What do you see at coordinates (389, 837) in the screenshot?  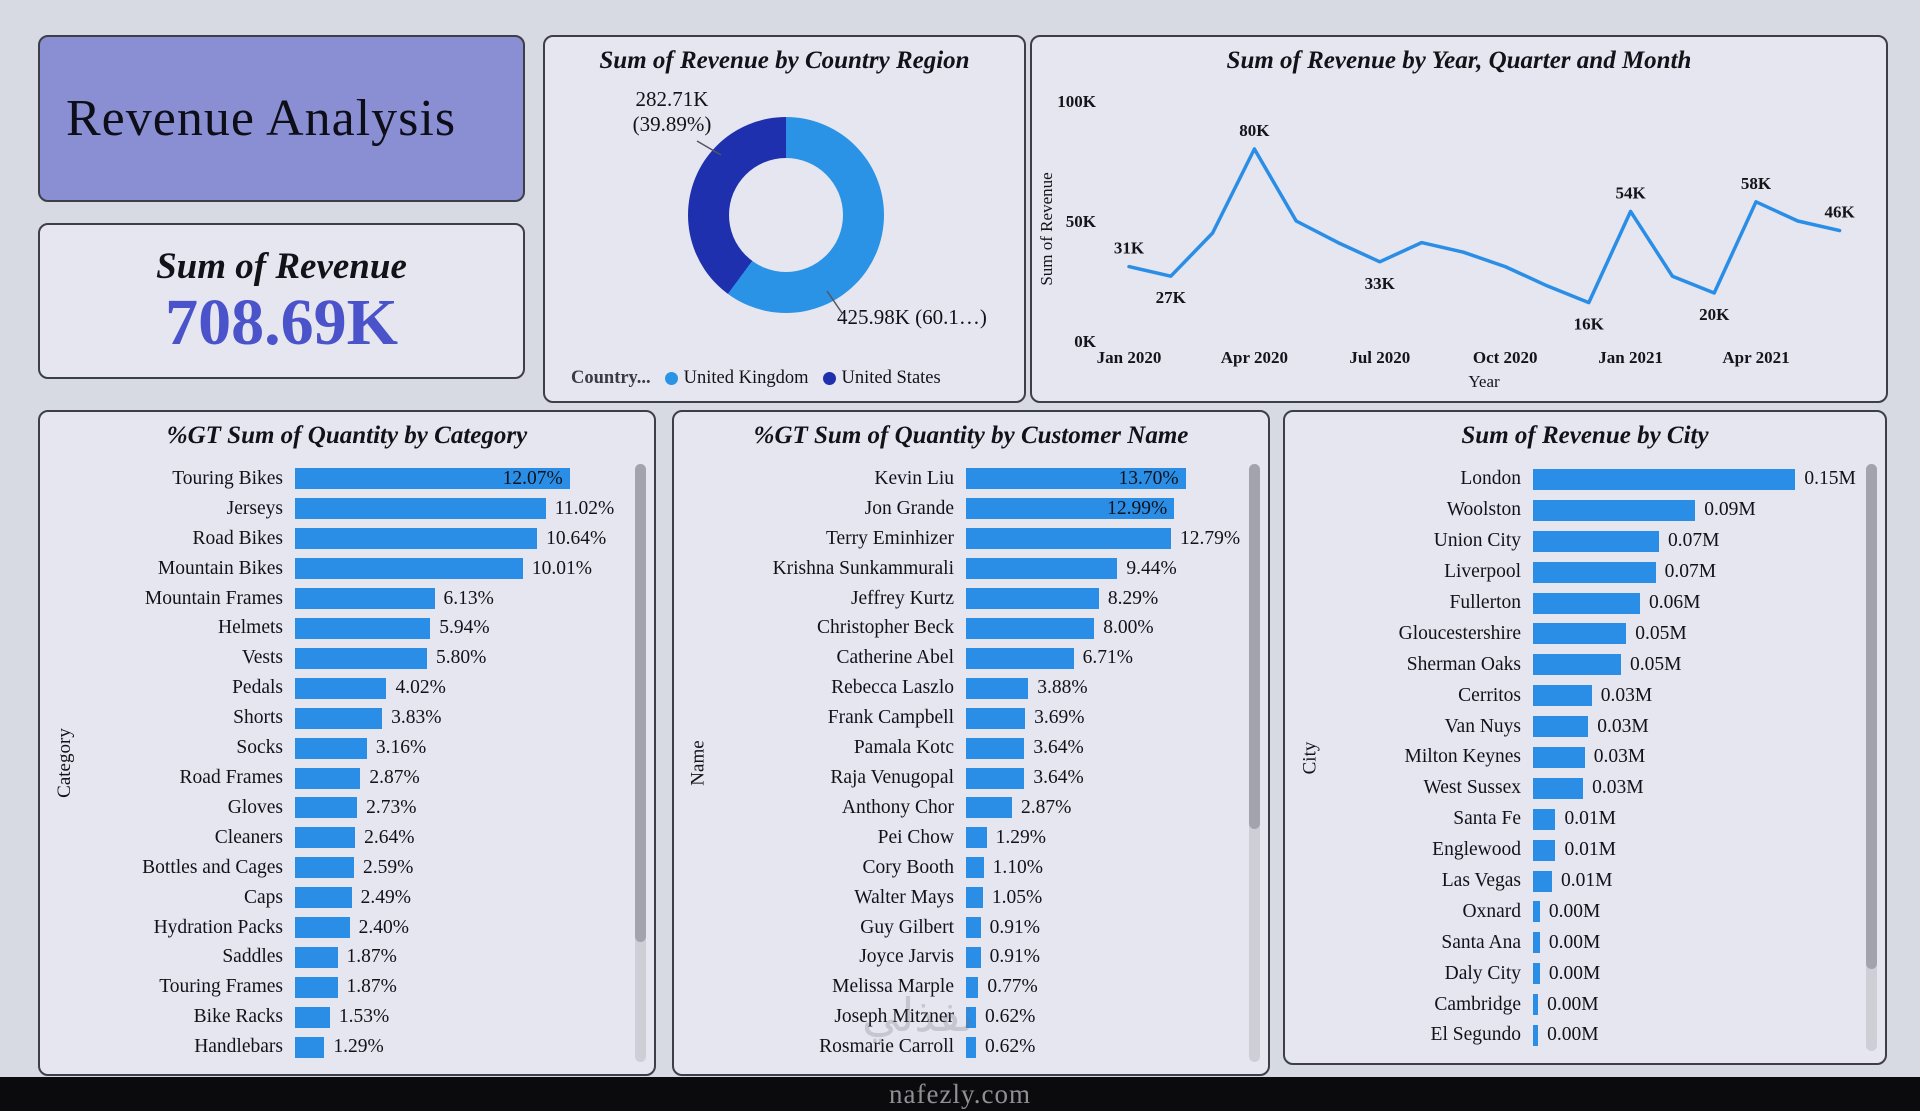 I see `bar-value-label: 2.64%` at bounding box center [389, 837].